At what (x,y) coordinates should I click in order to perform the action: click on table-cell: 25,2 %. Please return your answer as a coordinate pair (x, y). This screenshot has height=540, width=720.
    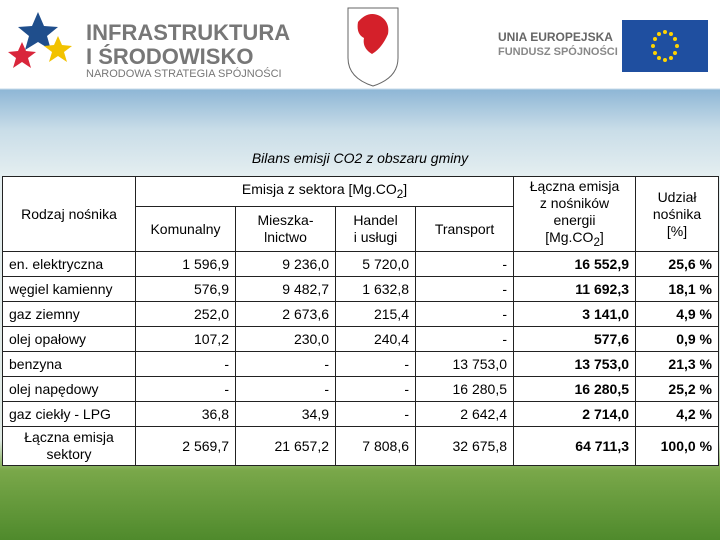
    Looking at the image, I should click on (677, 389).